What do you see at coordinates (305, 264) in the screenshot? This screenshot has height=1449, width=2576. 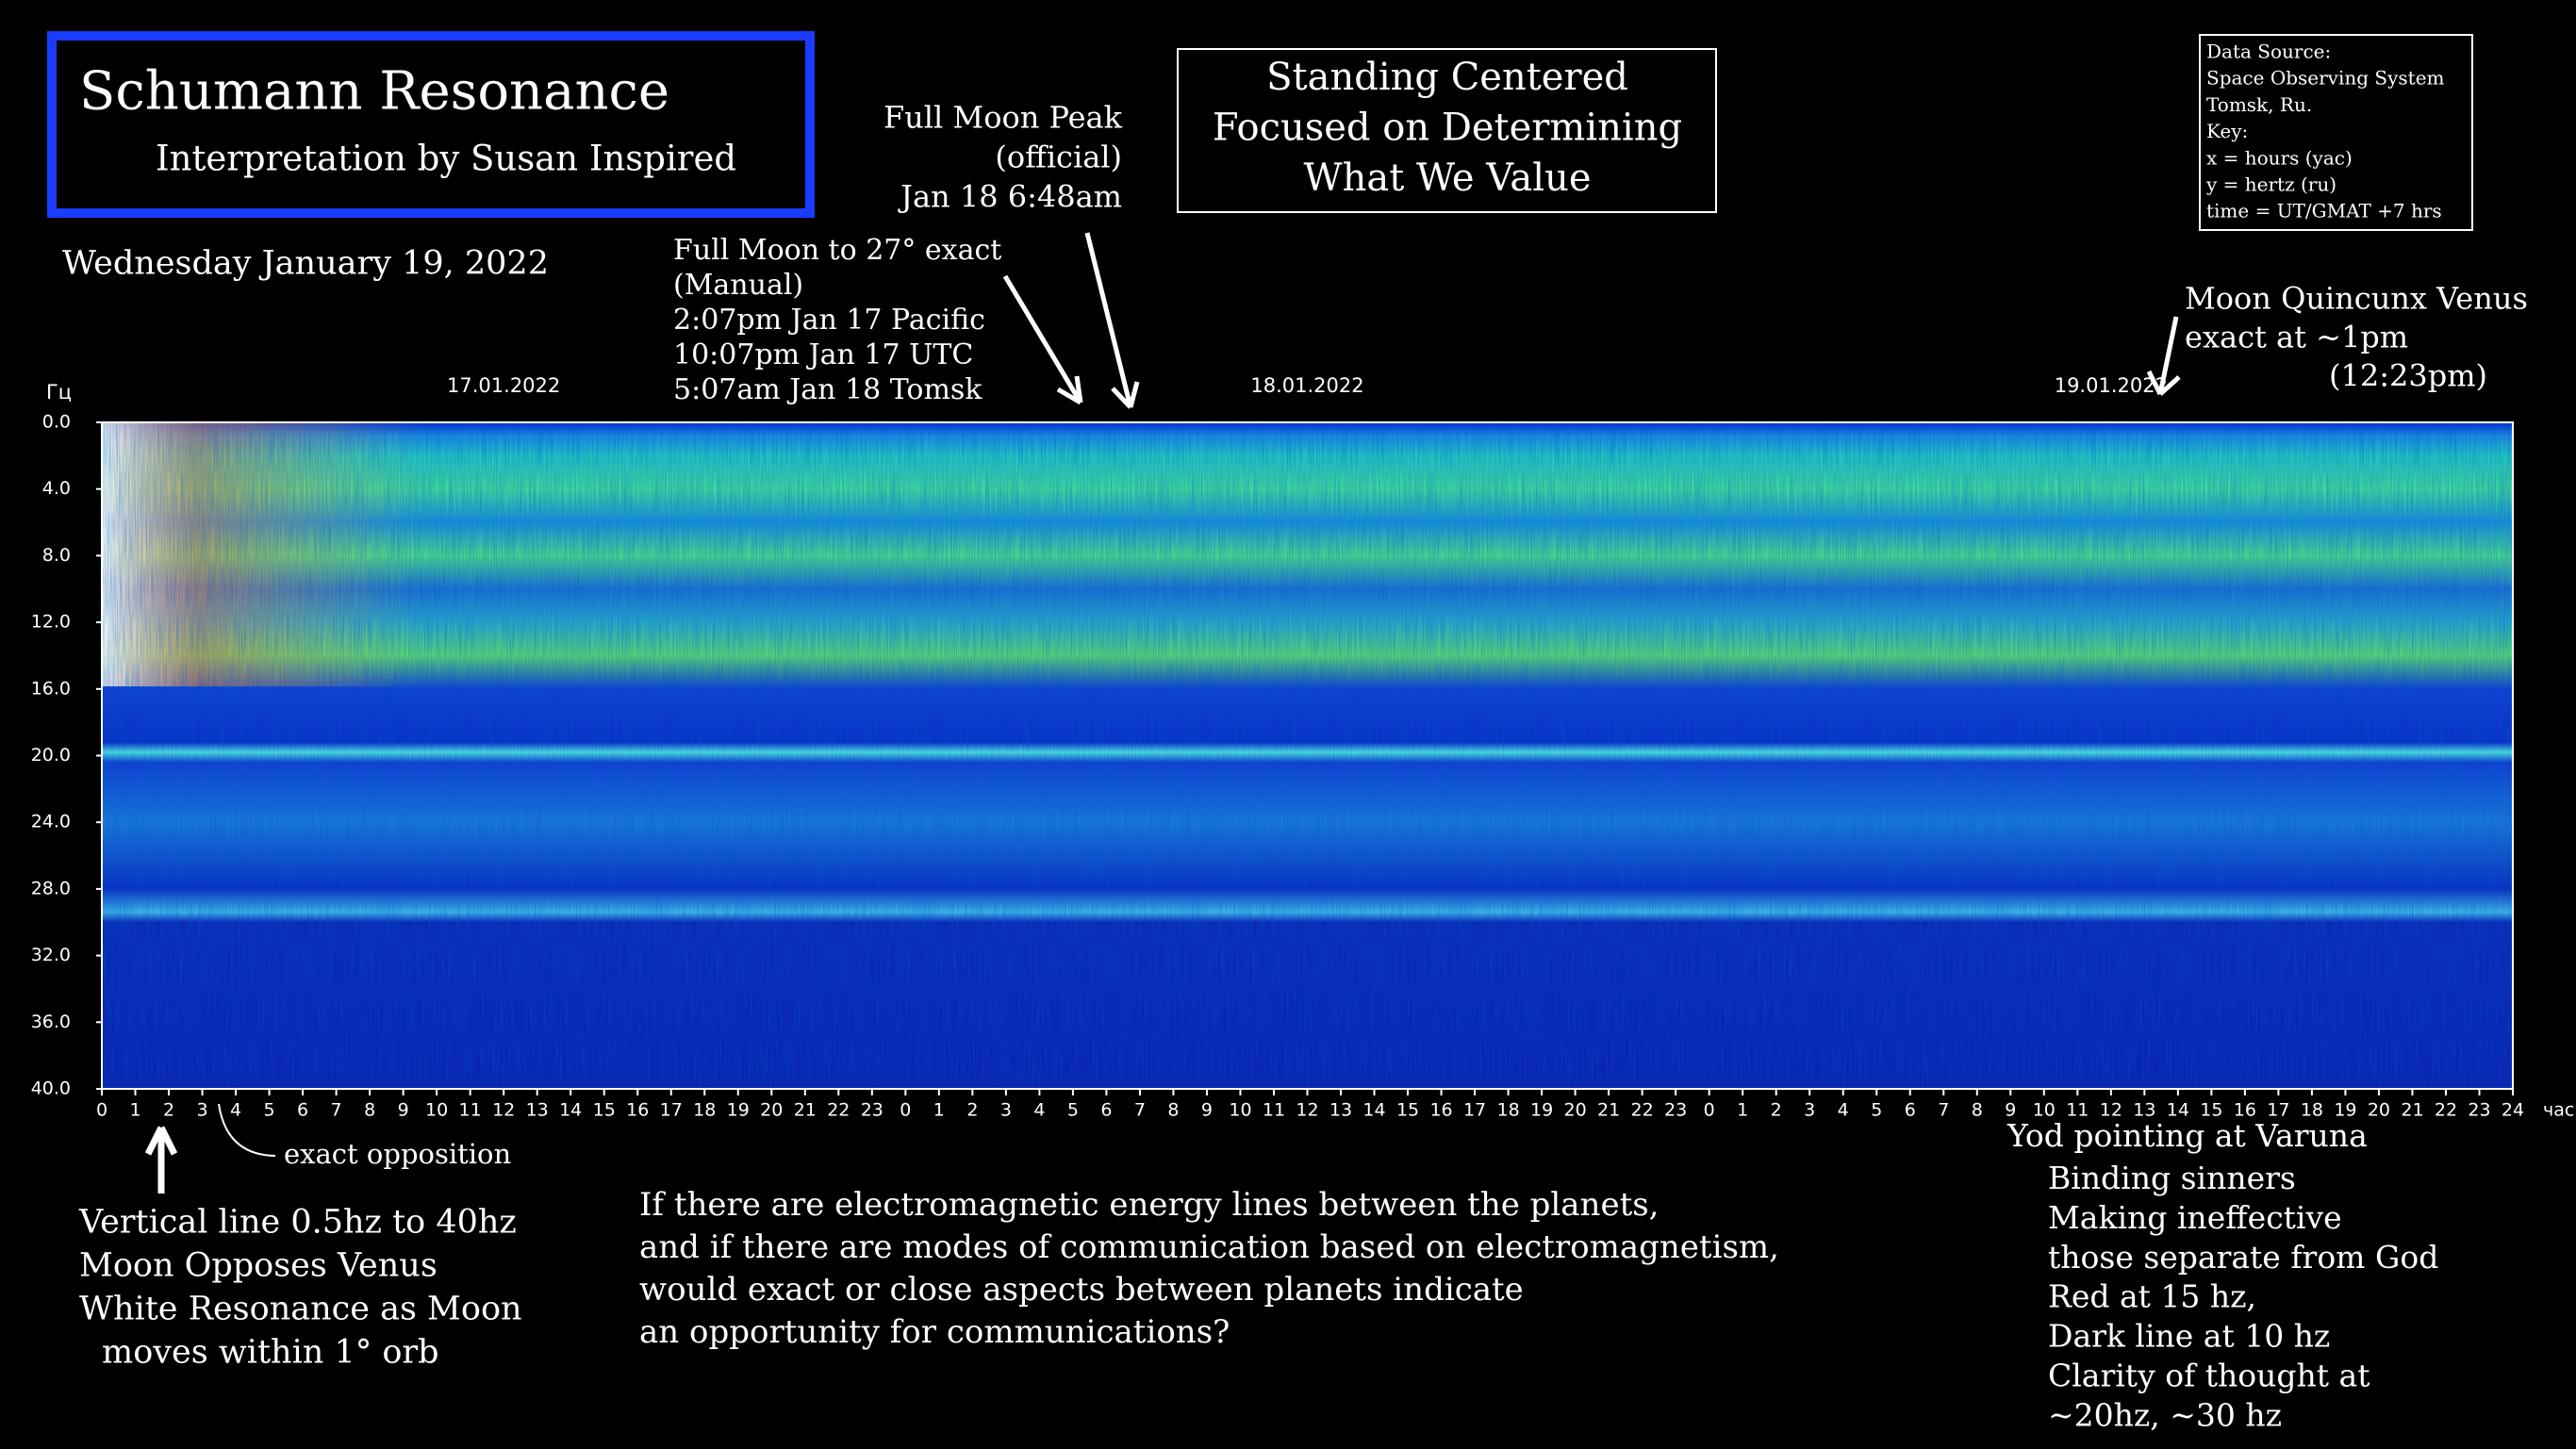 I see `date: Wednesday January 19, 2022` at bounding box center [305, 264].